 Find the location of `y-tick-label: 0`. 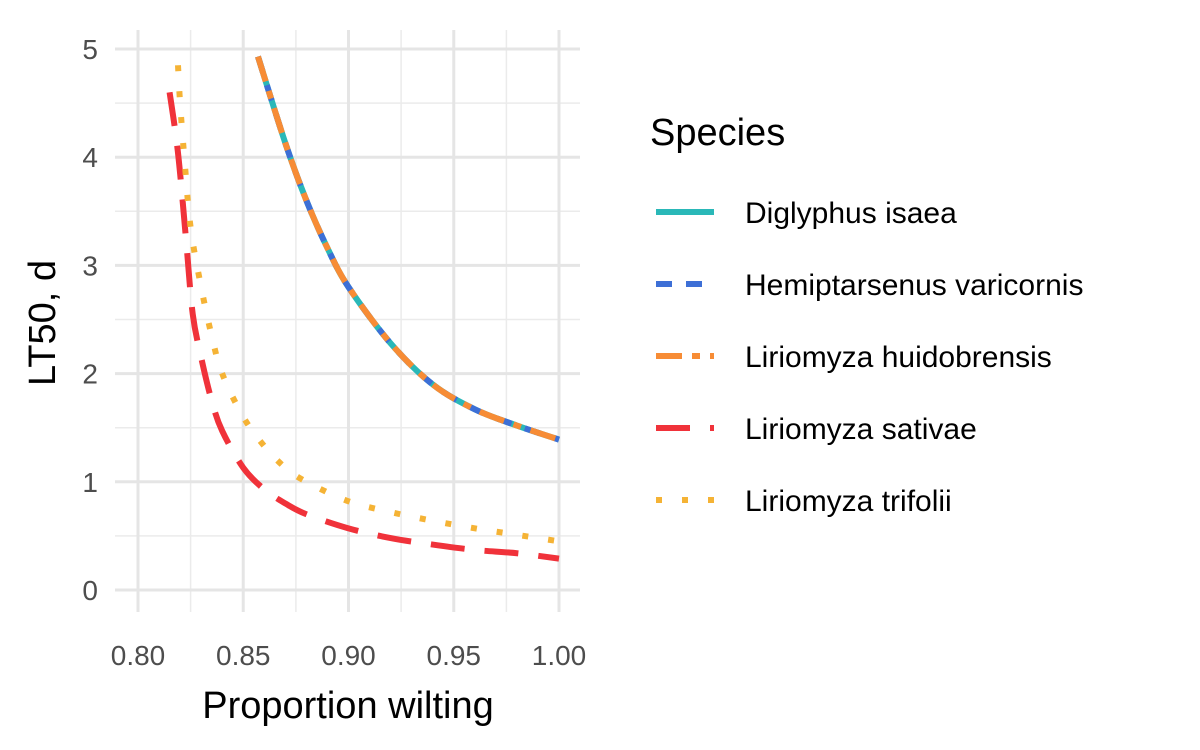

y-tick-label: 0 is located at coordinates (90, 590).